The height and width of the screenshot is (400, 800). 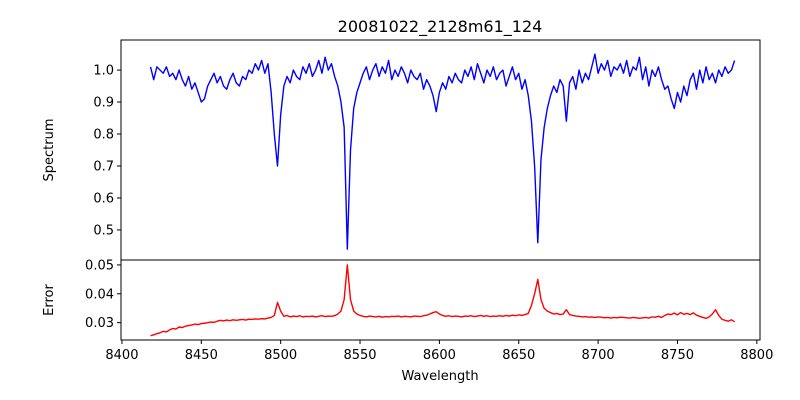 What do you see at coordinates (99, 294) in the screenshot?
I see `error-y-tick-label: 0.04` at bounding box center [99, 294].